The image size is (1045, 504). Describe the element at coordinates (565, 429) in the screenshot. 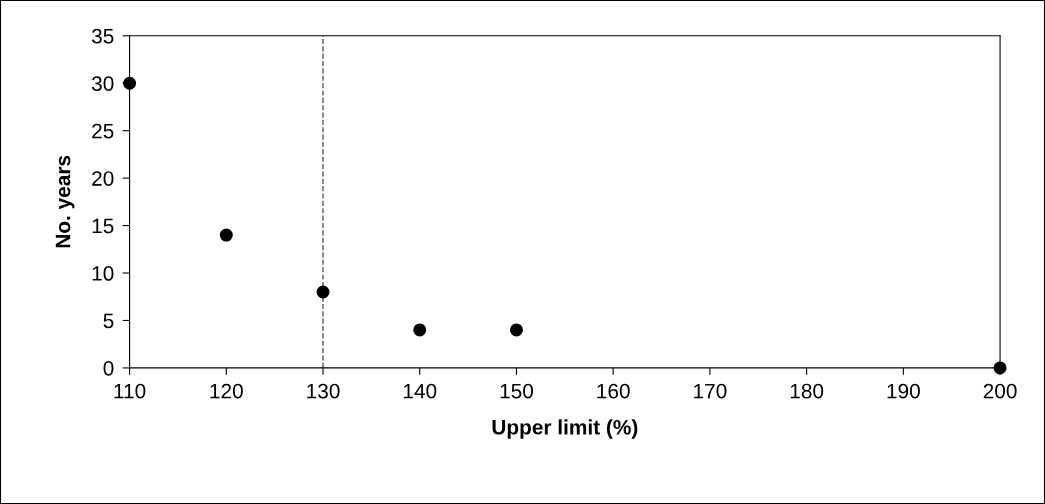

I see `x-axis-title: Upper limit (%)` at that location.